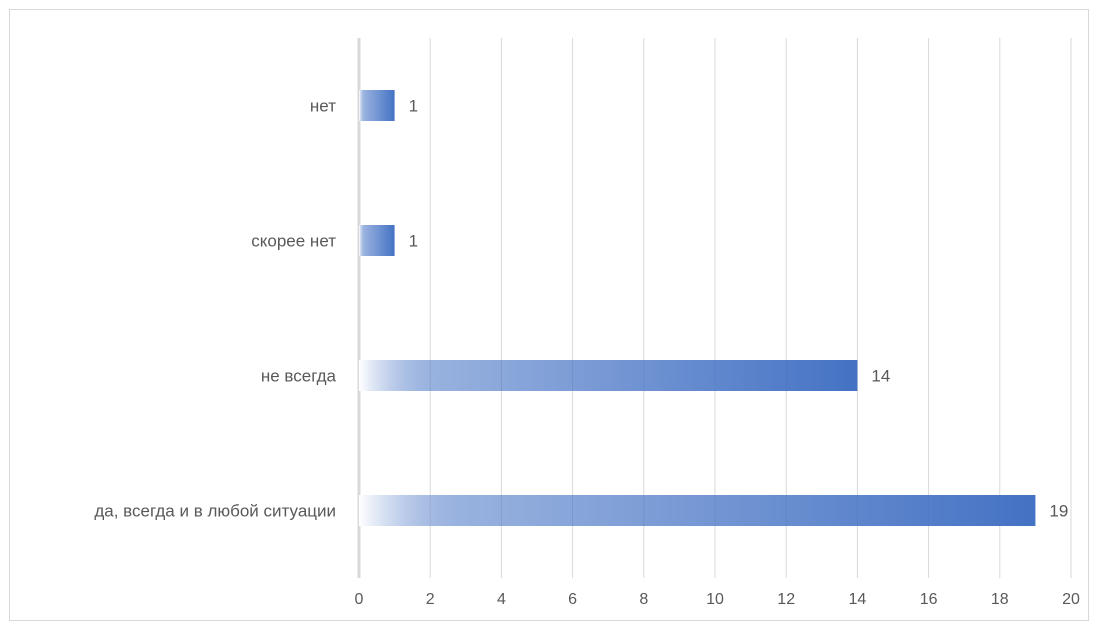  What do you see at coordinates (715, 599) in the screenshot?
I see `x-tick-label: 10` at bounding box center [715, 599].